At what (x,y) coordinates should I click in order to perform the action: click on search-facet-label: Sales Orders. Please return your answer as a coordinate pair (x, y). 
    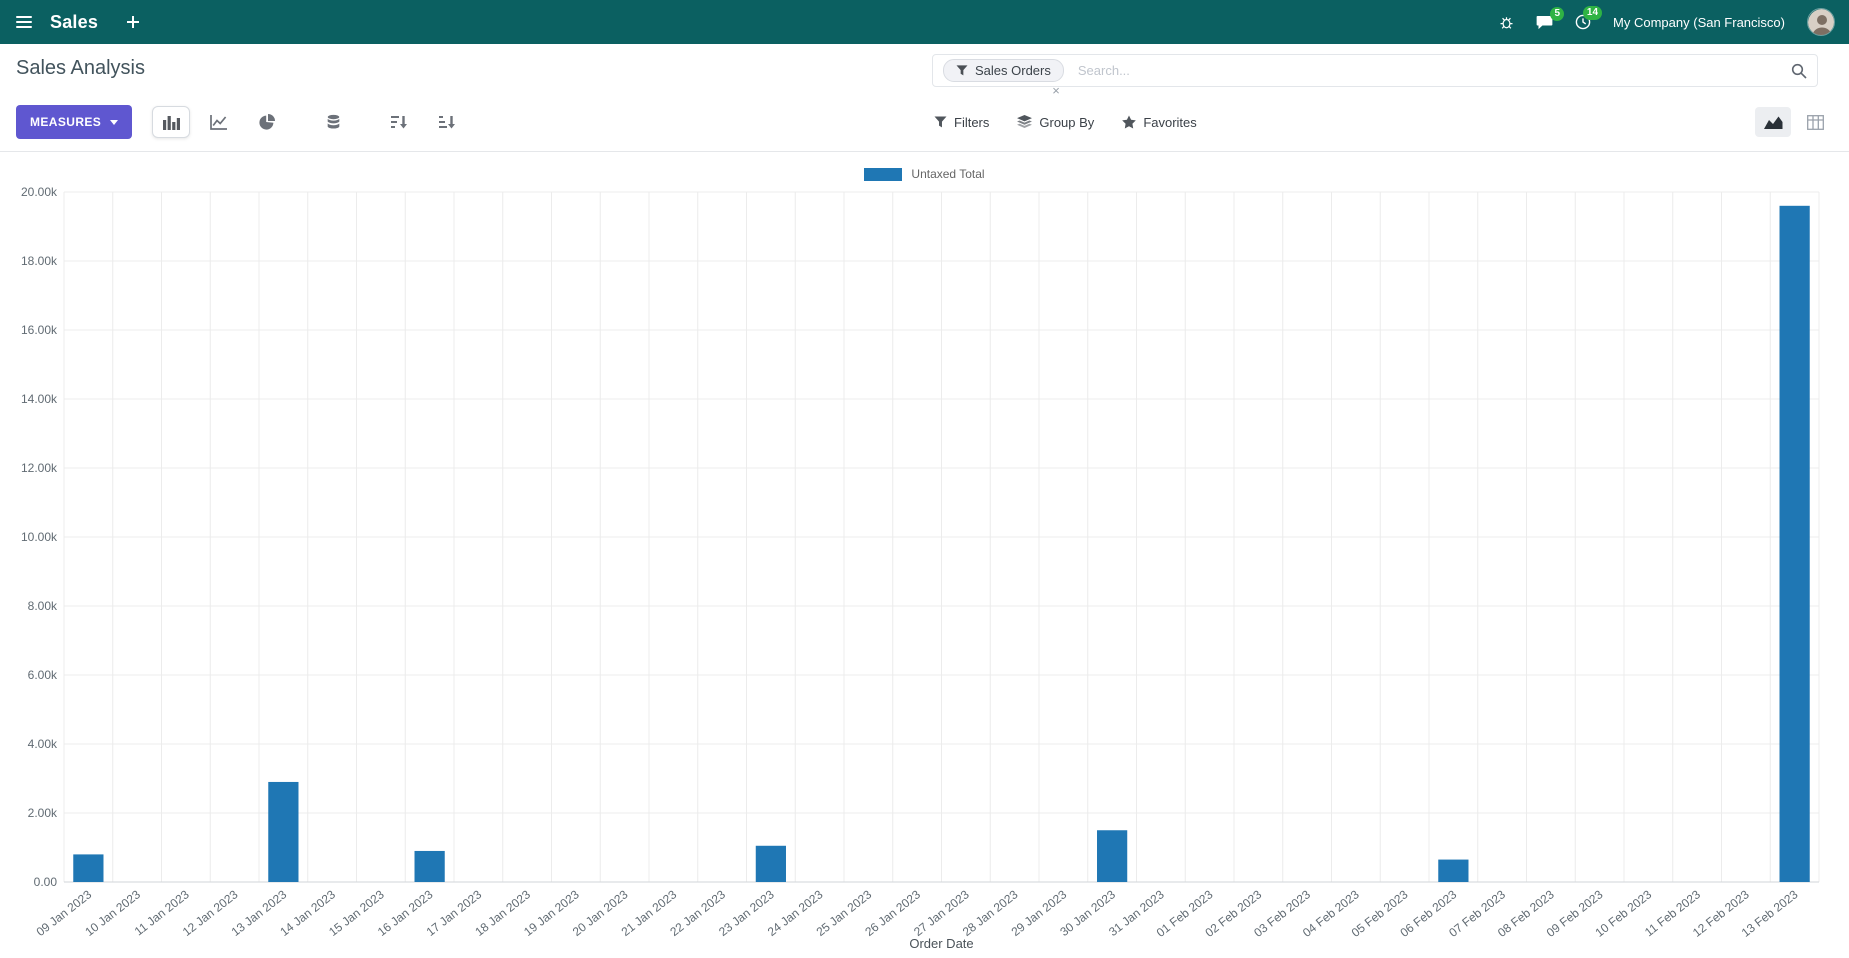
    Looking at the image, I should click on (1013, 70).